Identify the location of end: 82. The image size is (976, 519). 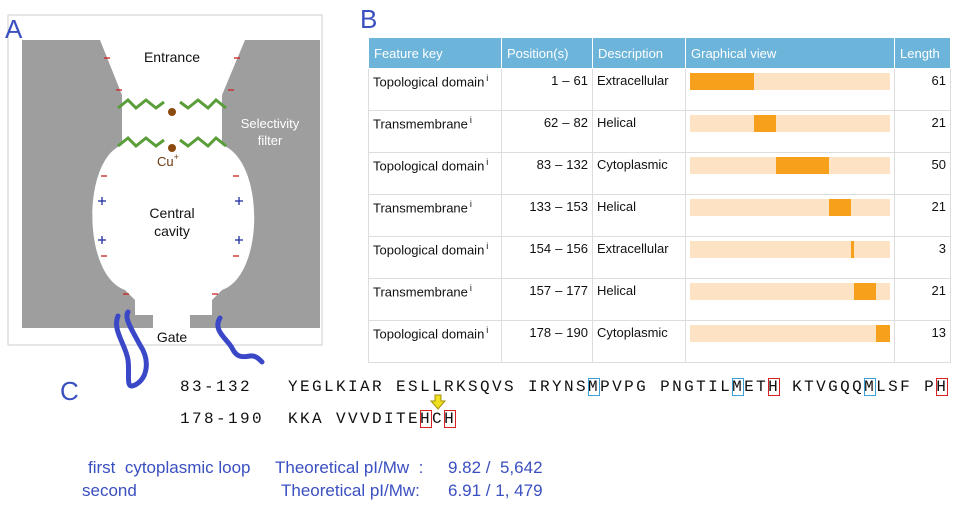
(580, 122).